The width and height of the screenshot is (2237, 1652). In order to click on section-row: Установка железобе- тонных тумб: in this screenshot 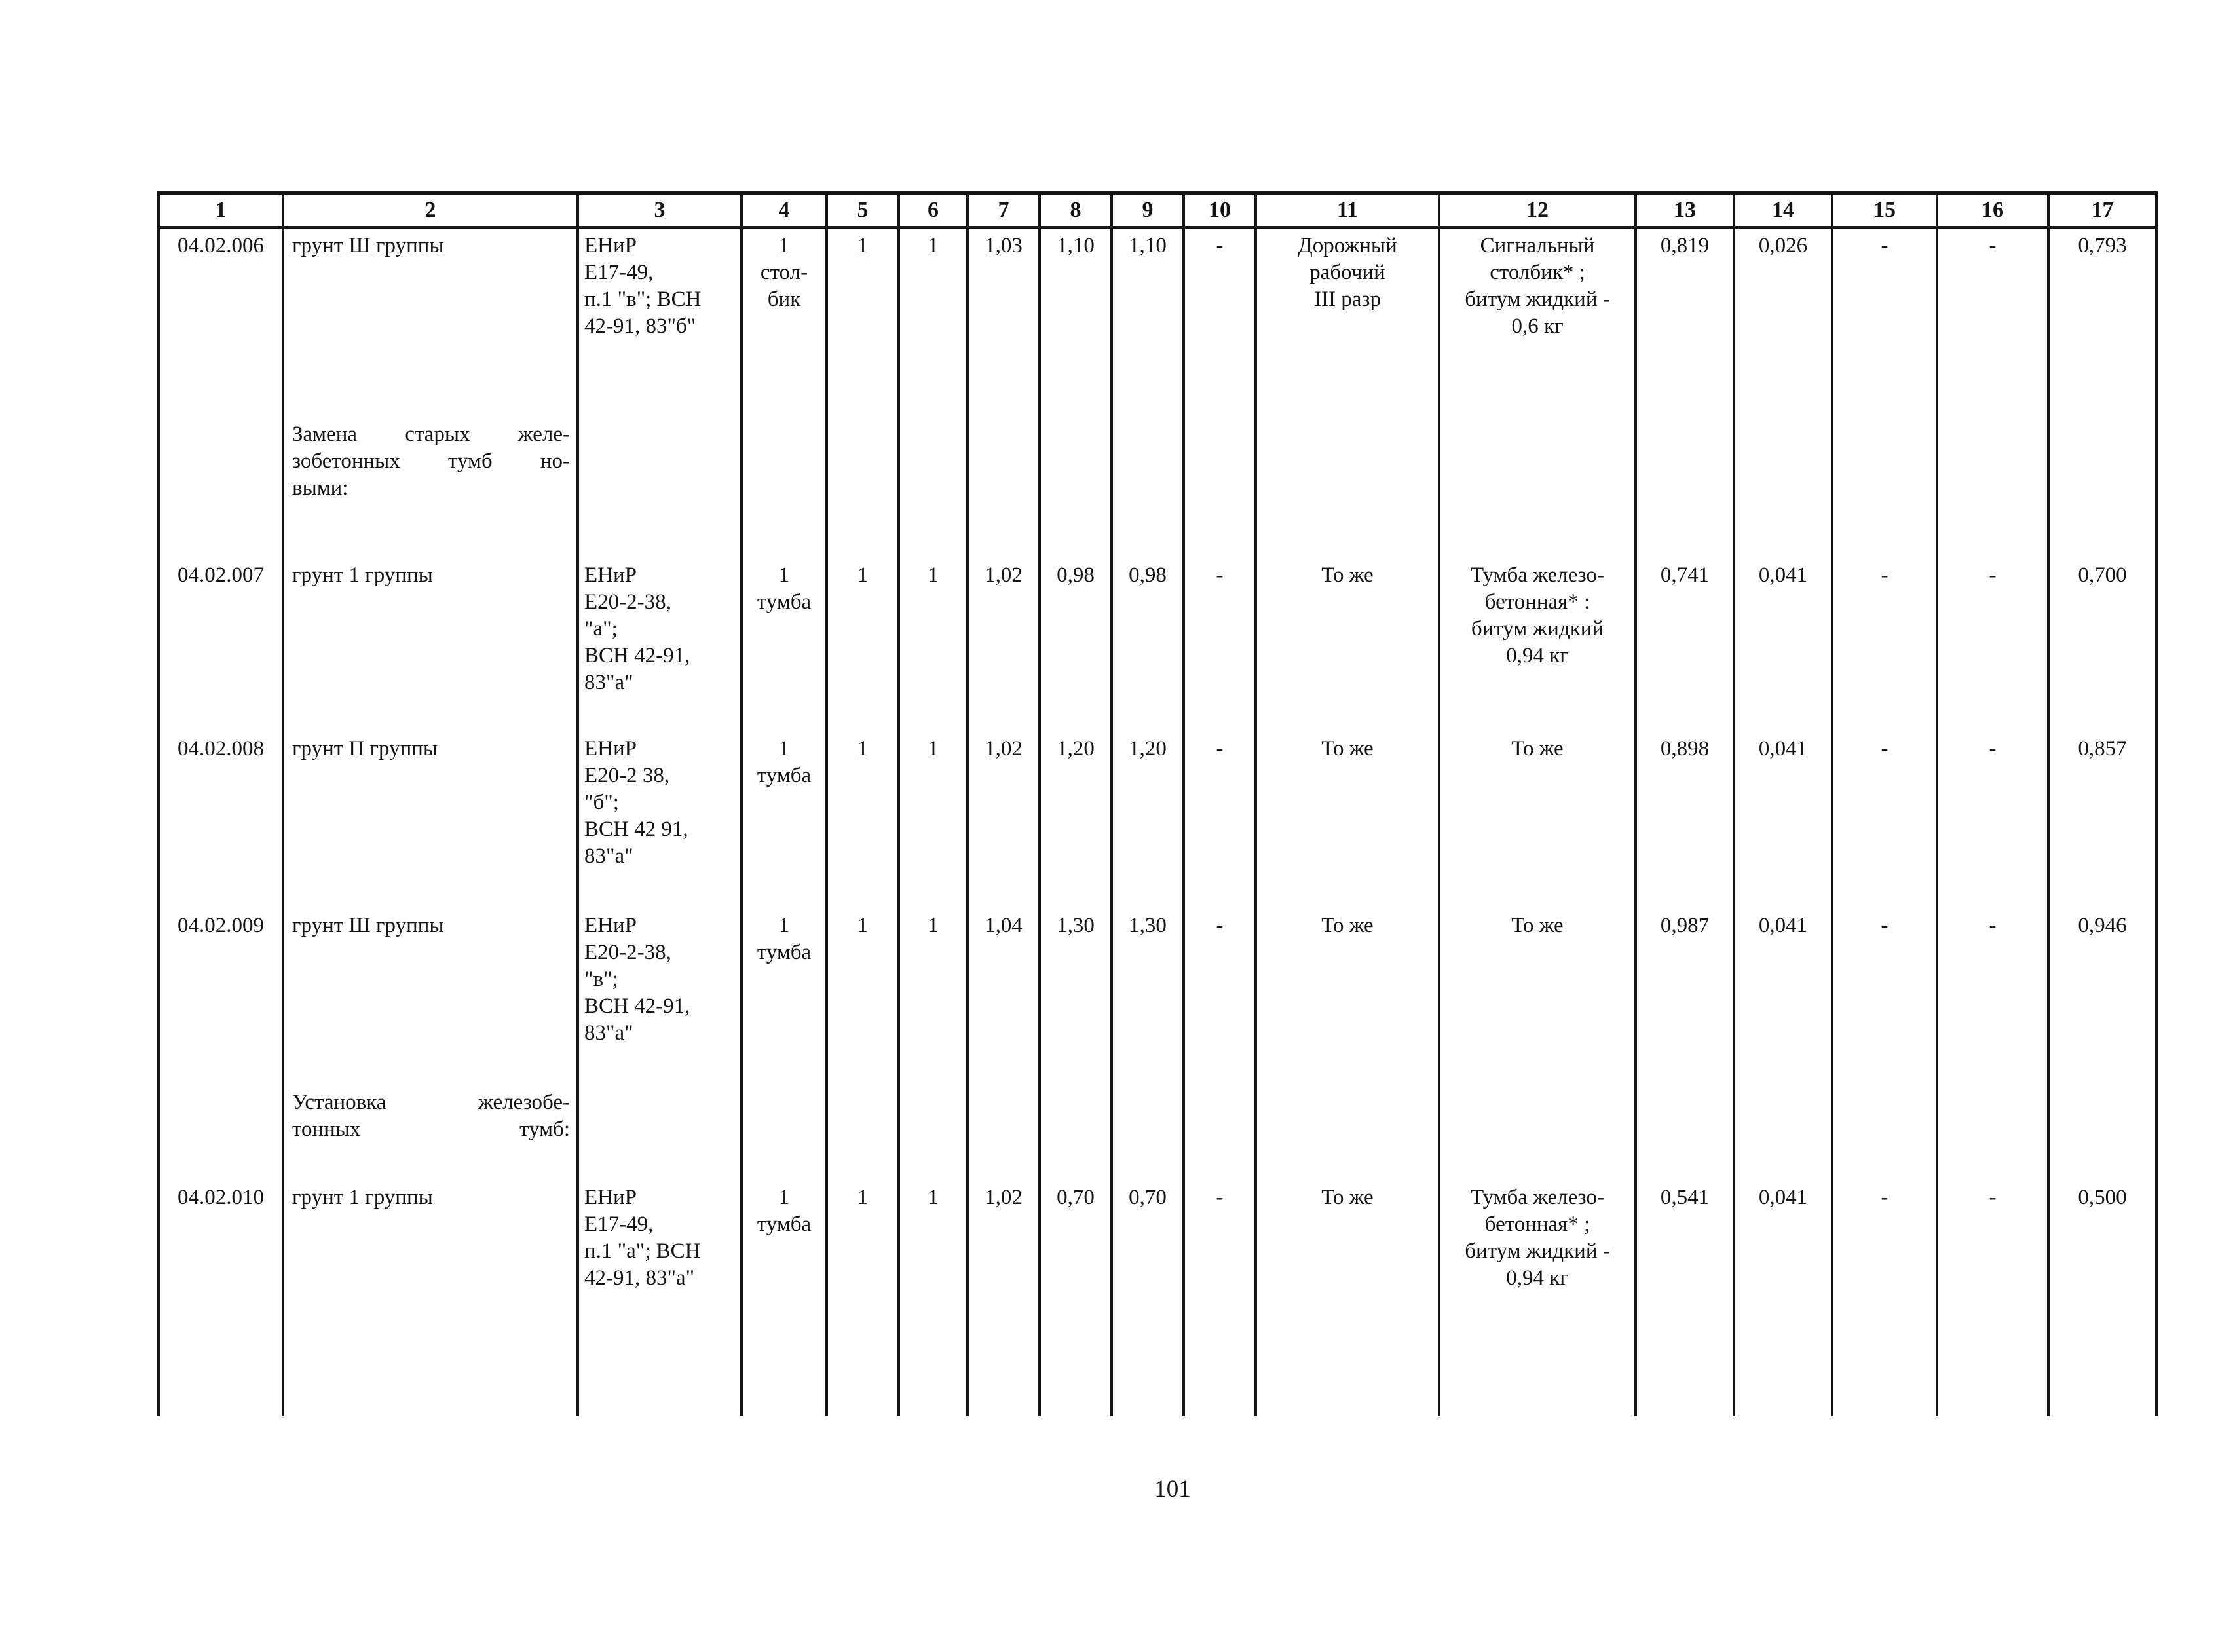, I will do `click(1157, 1133)`.